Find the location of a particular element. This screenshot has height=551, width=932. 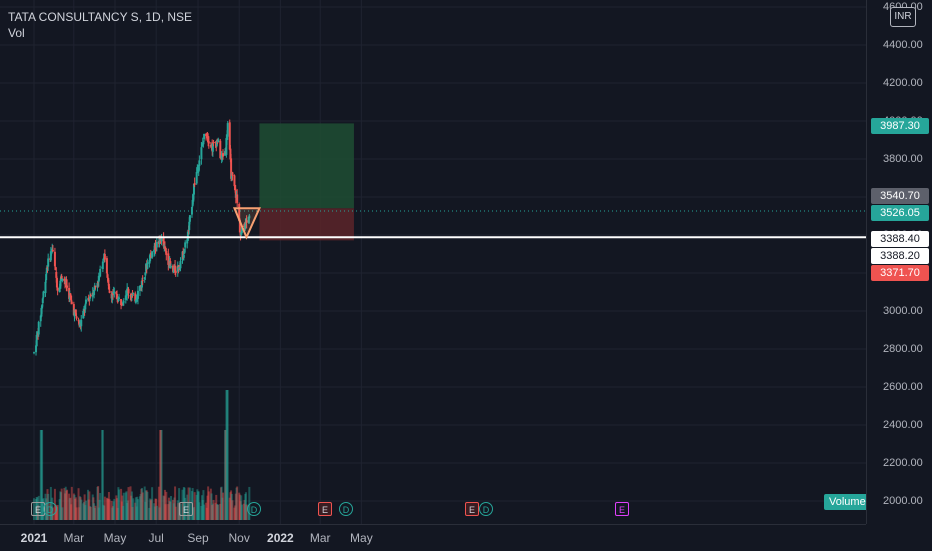

volume-indicator-label: Vol is located at coordinates (16, 33).